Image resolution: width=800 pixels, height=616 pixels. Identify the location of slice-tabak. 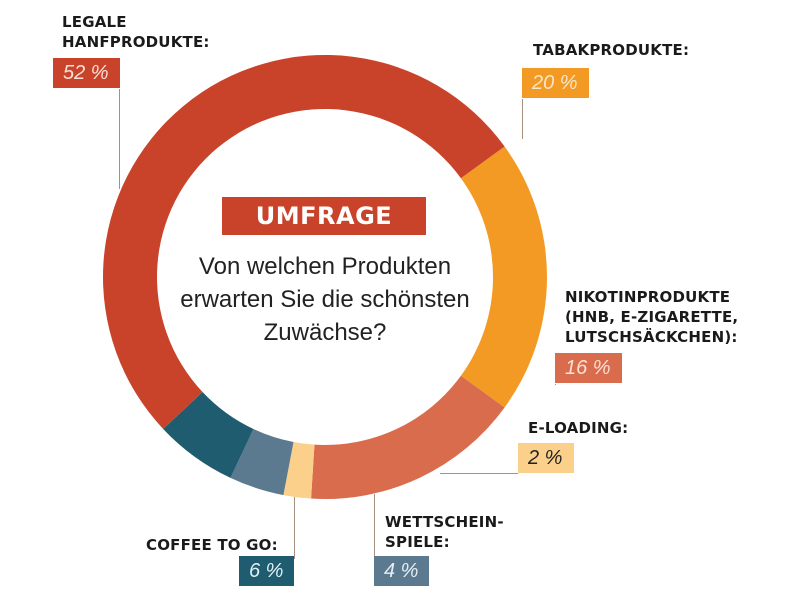
(504, 277).